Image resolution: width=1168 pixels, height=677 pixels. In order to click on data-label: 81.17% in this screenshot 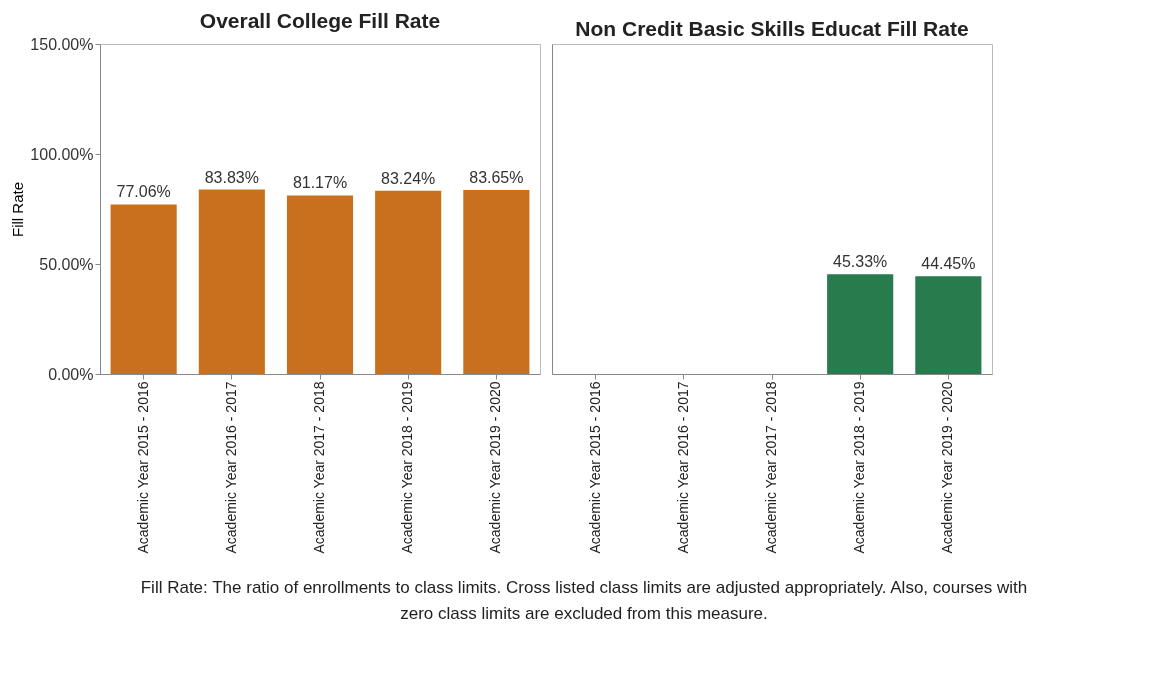, I will do `click(320, 183)`.